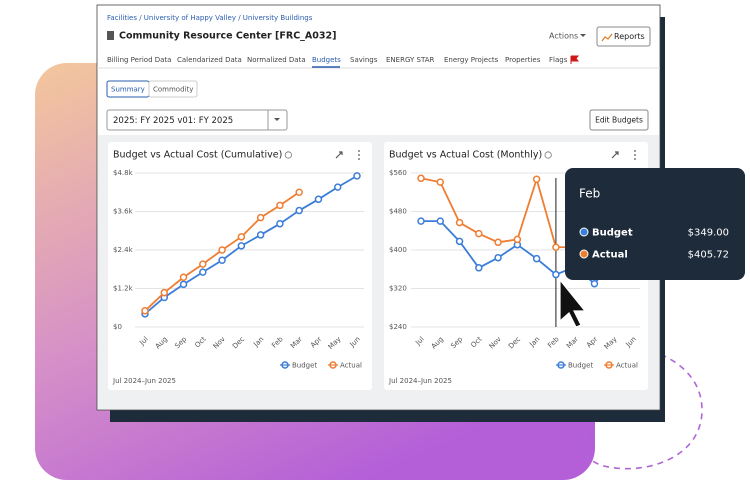 Image resolution: width=750 pixels, height=484 pixels. I want to click on tab: Budgets, so click(326, 60).